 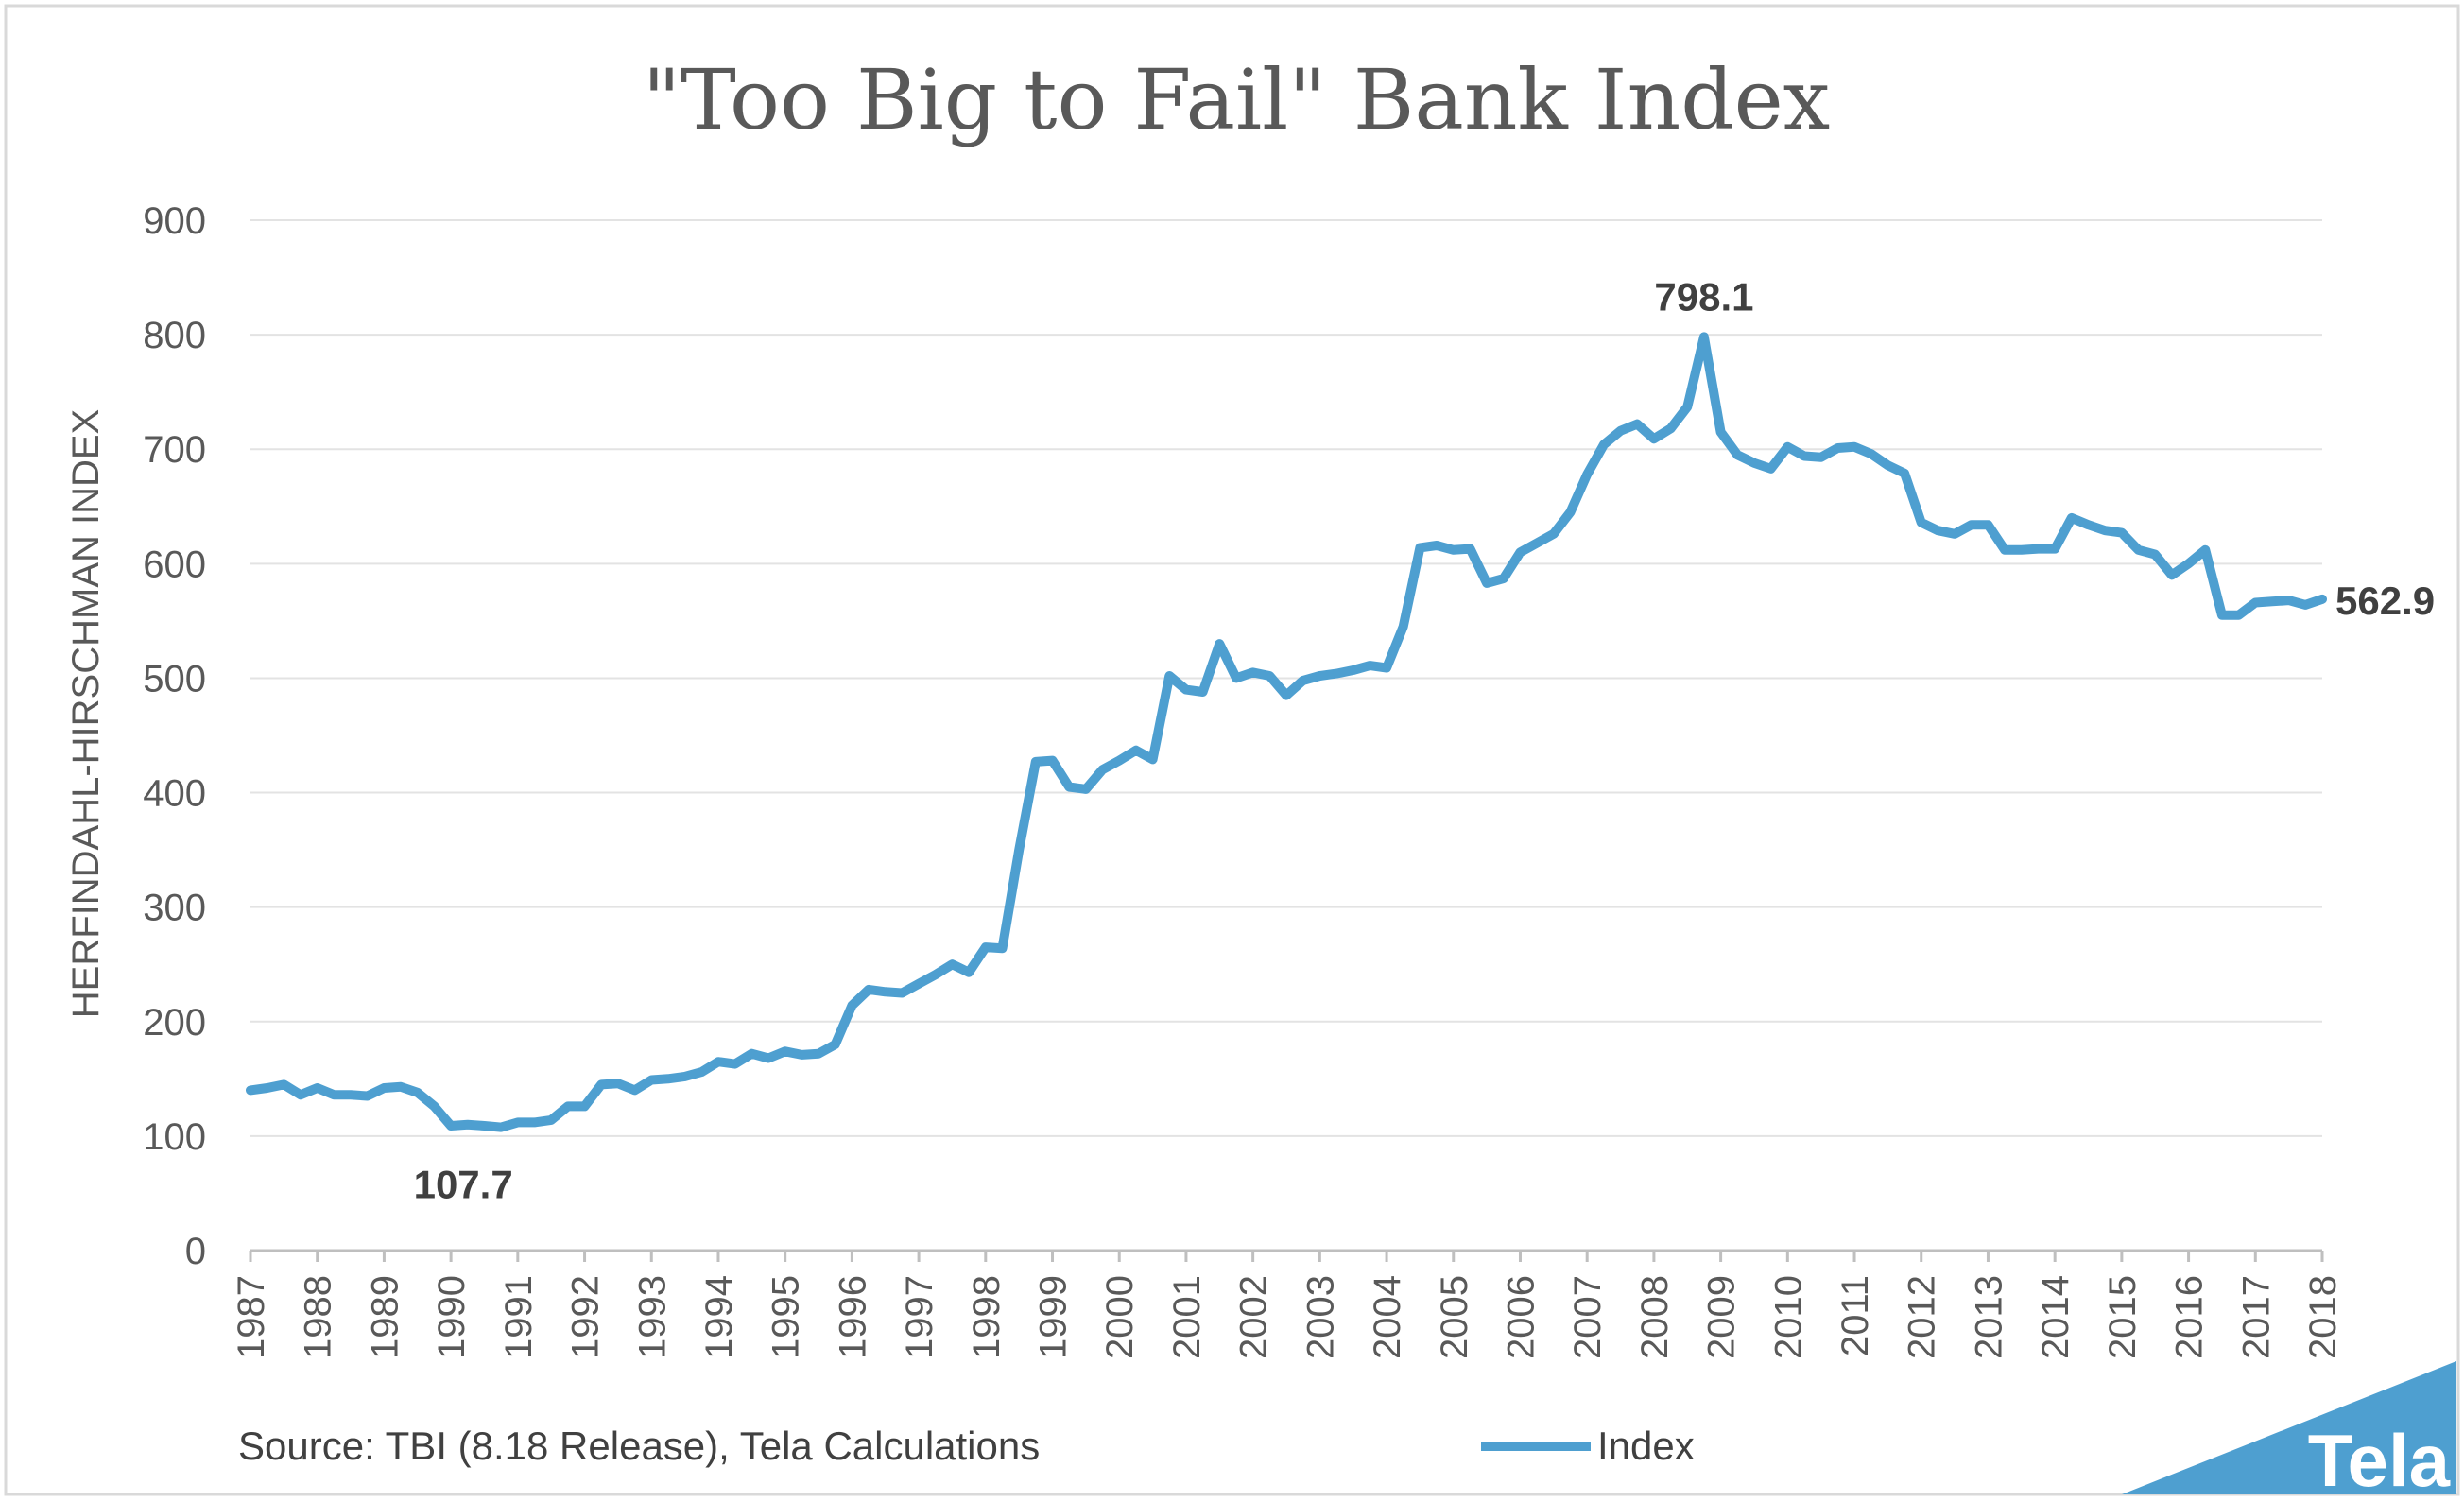 I want to click on x-tick-label: 2005, so click(x=1454, y=1317).